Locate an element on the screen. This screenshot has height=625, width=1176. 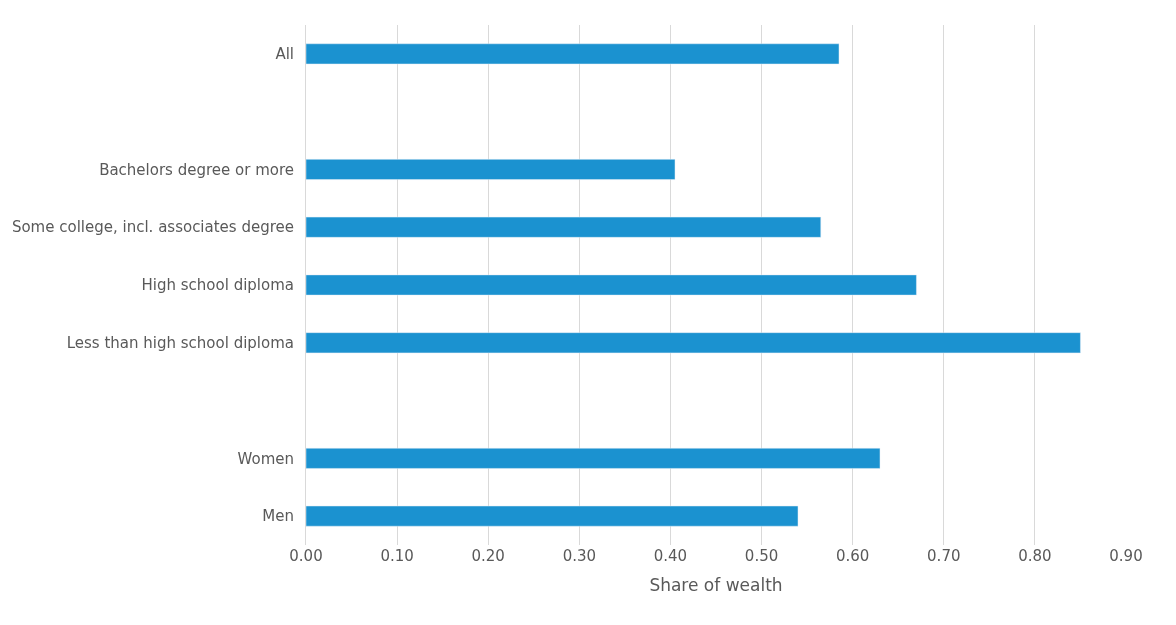
y-tick-label: Bachelors degree or more is located at coordinates (196, 169).